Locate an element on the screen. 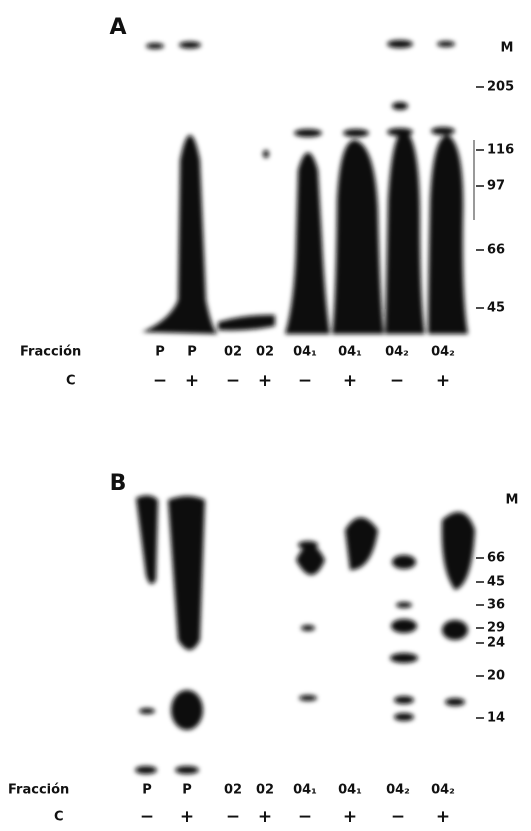 Image resolution: width=531 pixels, height=831 pixels. marker-label: 116 is located at coordinates (500, 150).